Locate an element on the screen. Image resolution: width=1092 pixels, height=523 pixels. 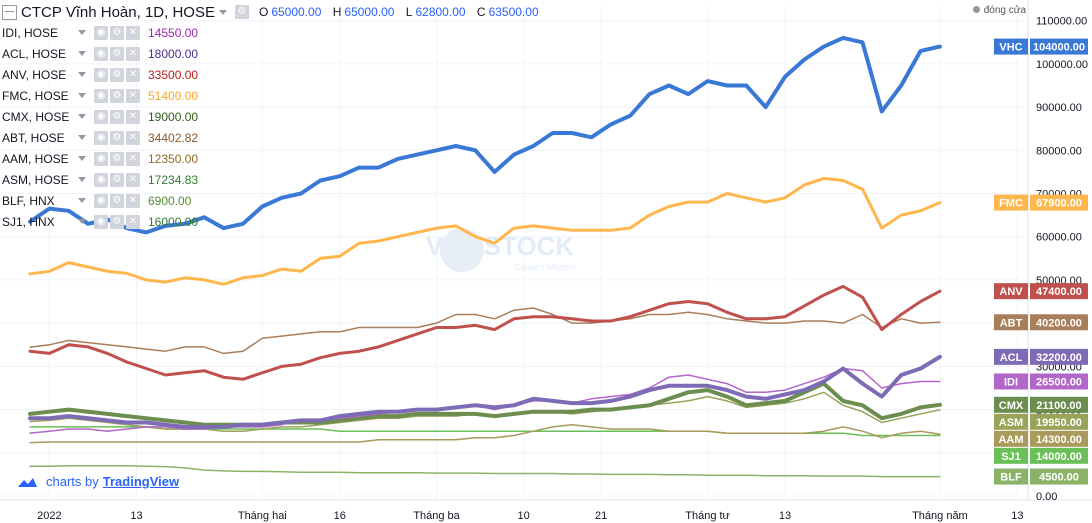
comparison-symbol: BLF, HNX is located at coordinates (28, 200).